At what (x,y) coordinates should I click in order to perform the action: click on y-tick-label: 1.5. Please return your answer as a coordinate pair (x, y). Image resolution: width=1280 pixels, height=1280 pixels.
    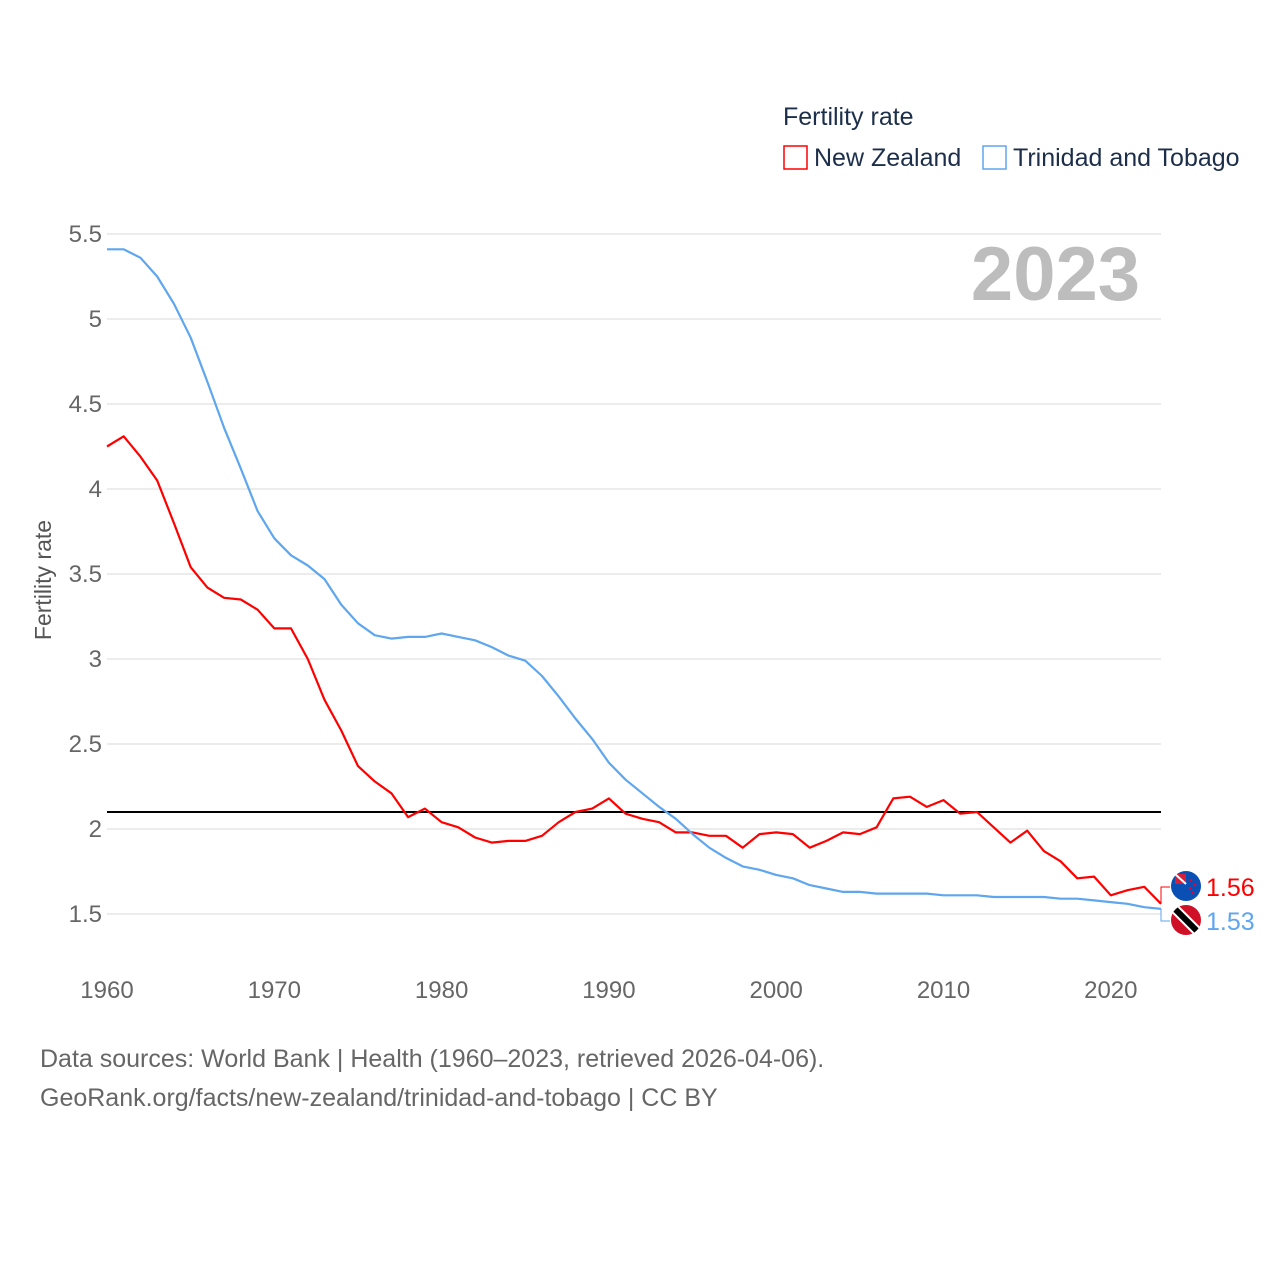
    Looking at the image, I should click on (85, 914).